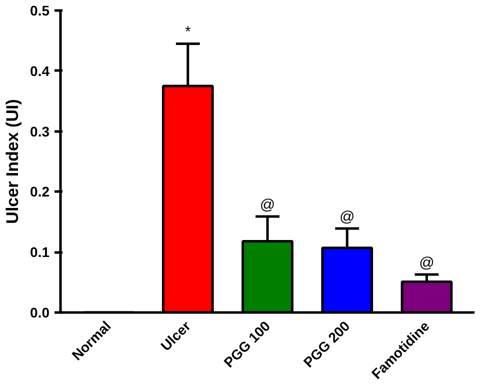 This screenshot has width=484, height=390. What do you see at coordinates (40, 131) in the screenshot?
I see `y-tick-label: 0.3` at bounding box center [40, 131].